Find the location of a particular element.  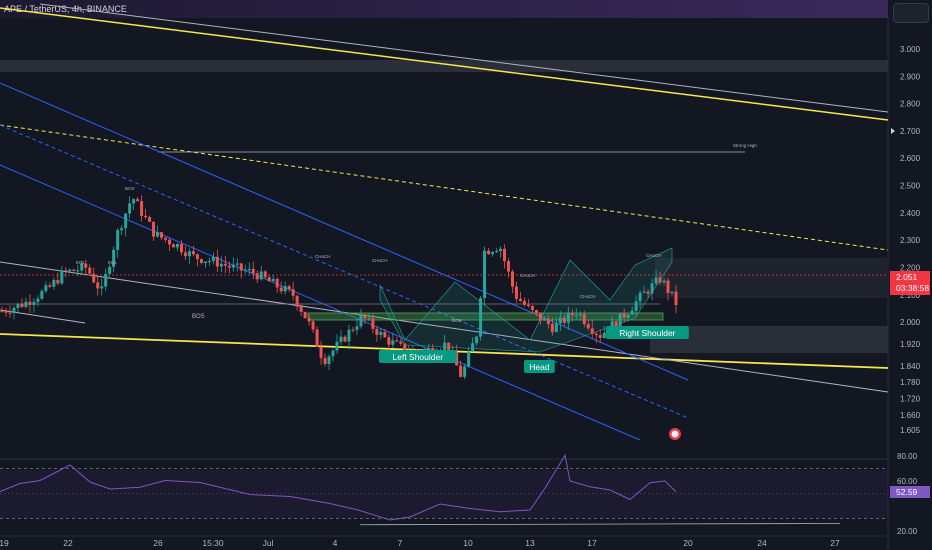

time-tick-label: 20 is located at coordinates (688, 543).